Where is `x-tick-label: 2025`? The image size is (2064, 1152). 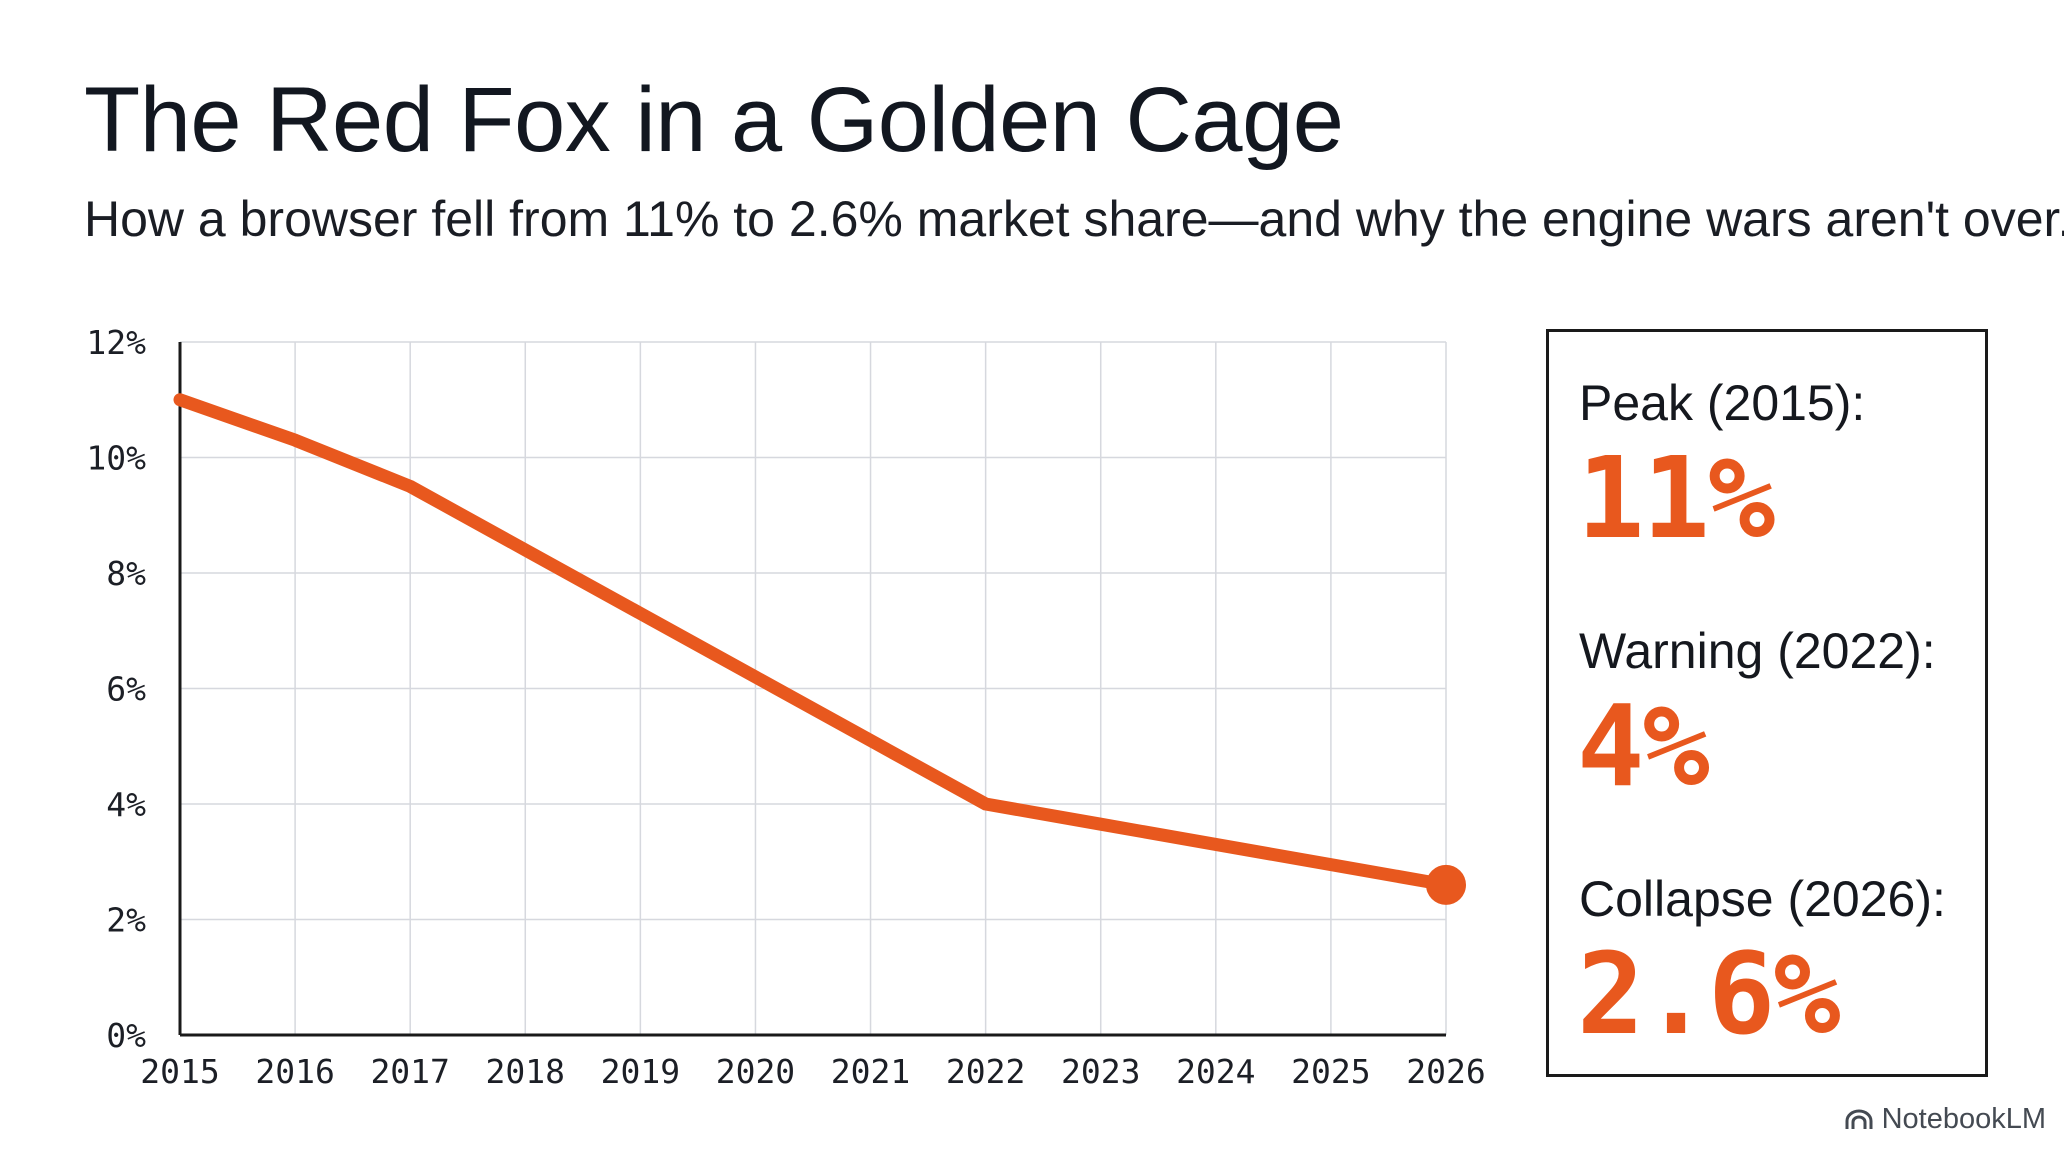 x-tick-label: 2025 is located at coordinates (1330, 1071).